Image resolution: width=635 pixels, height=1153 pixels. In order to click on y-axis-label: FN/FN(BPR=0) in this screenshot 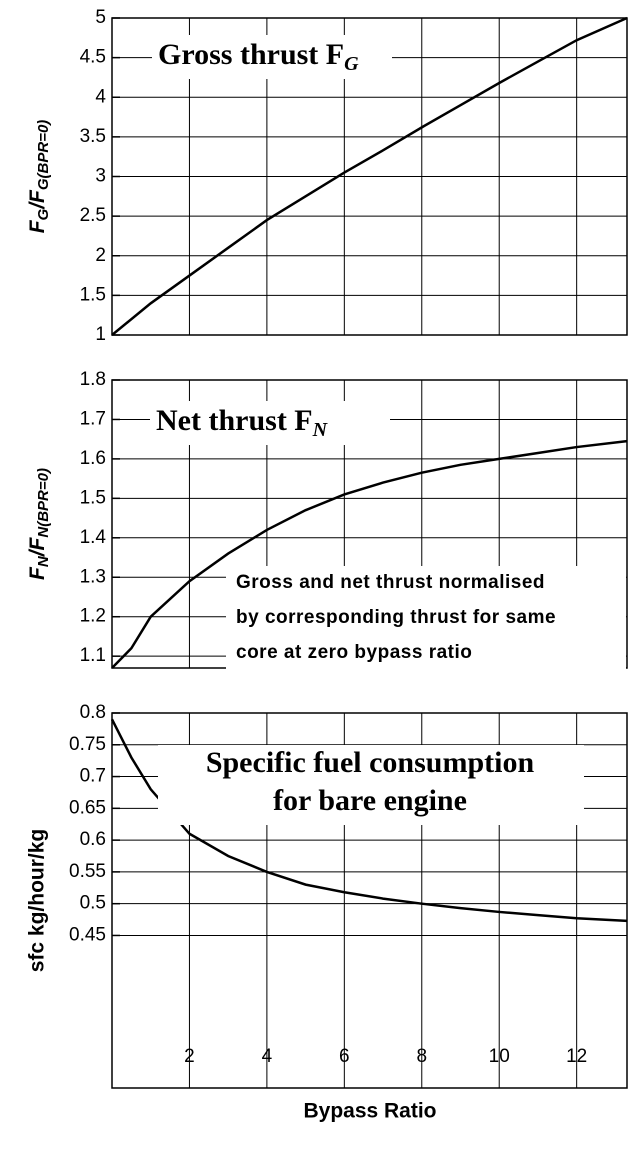, I will do `click(39, 524)`.